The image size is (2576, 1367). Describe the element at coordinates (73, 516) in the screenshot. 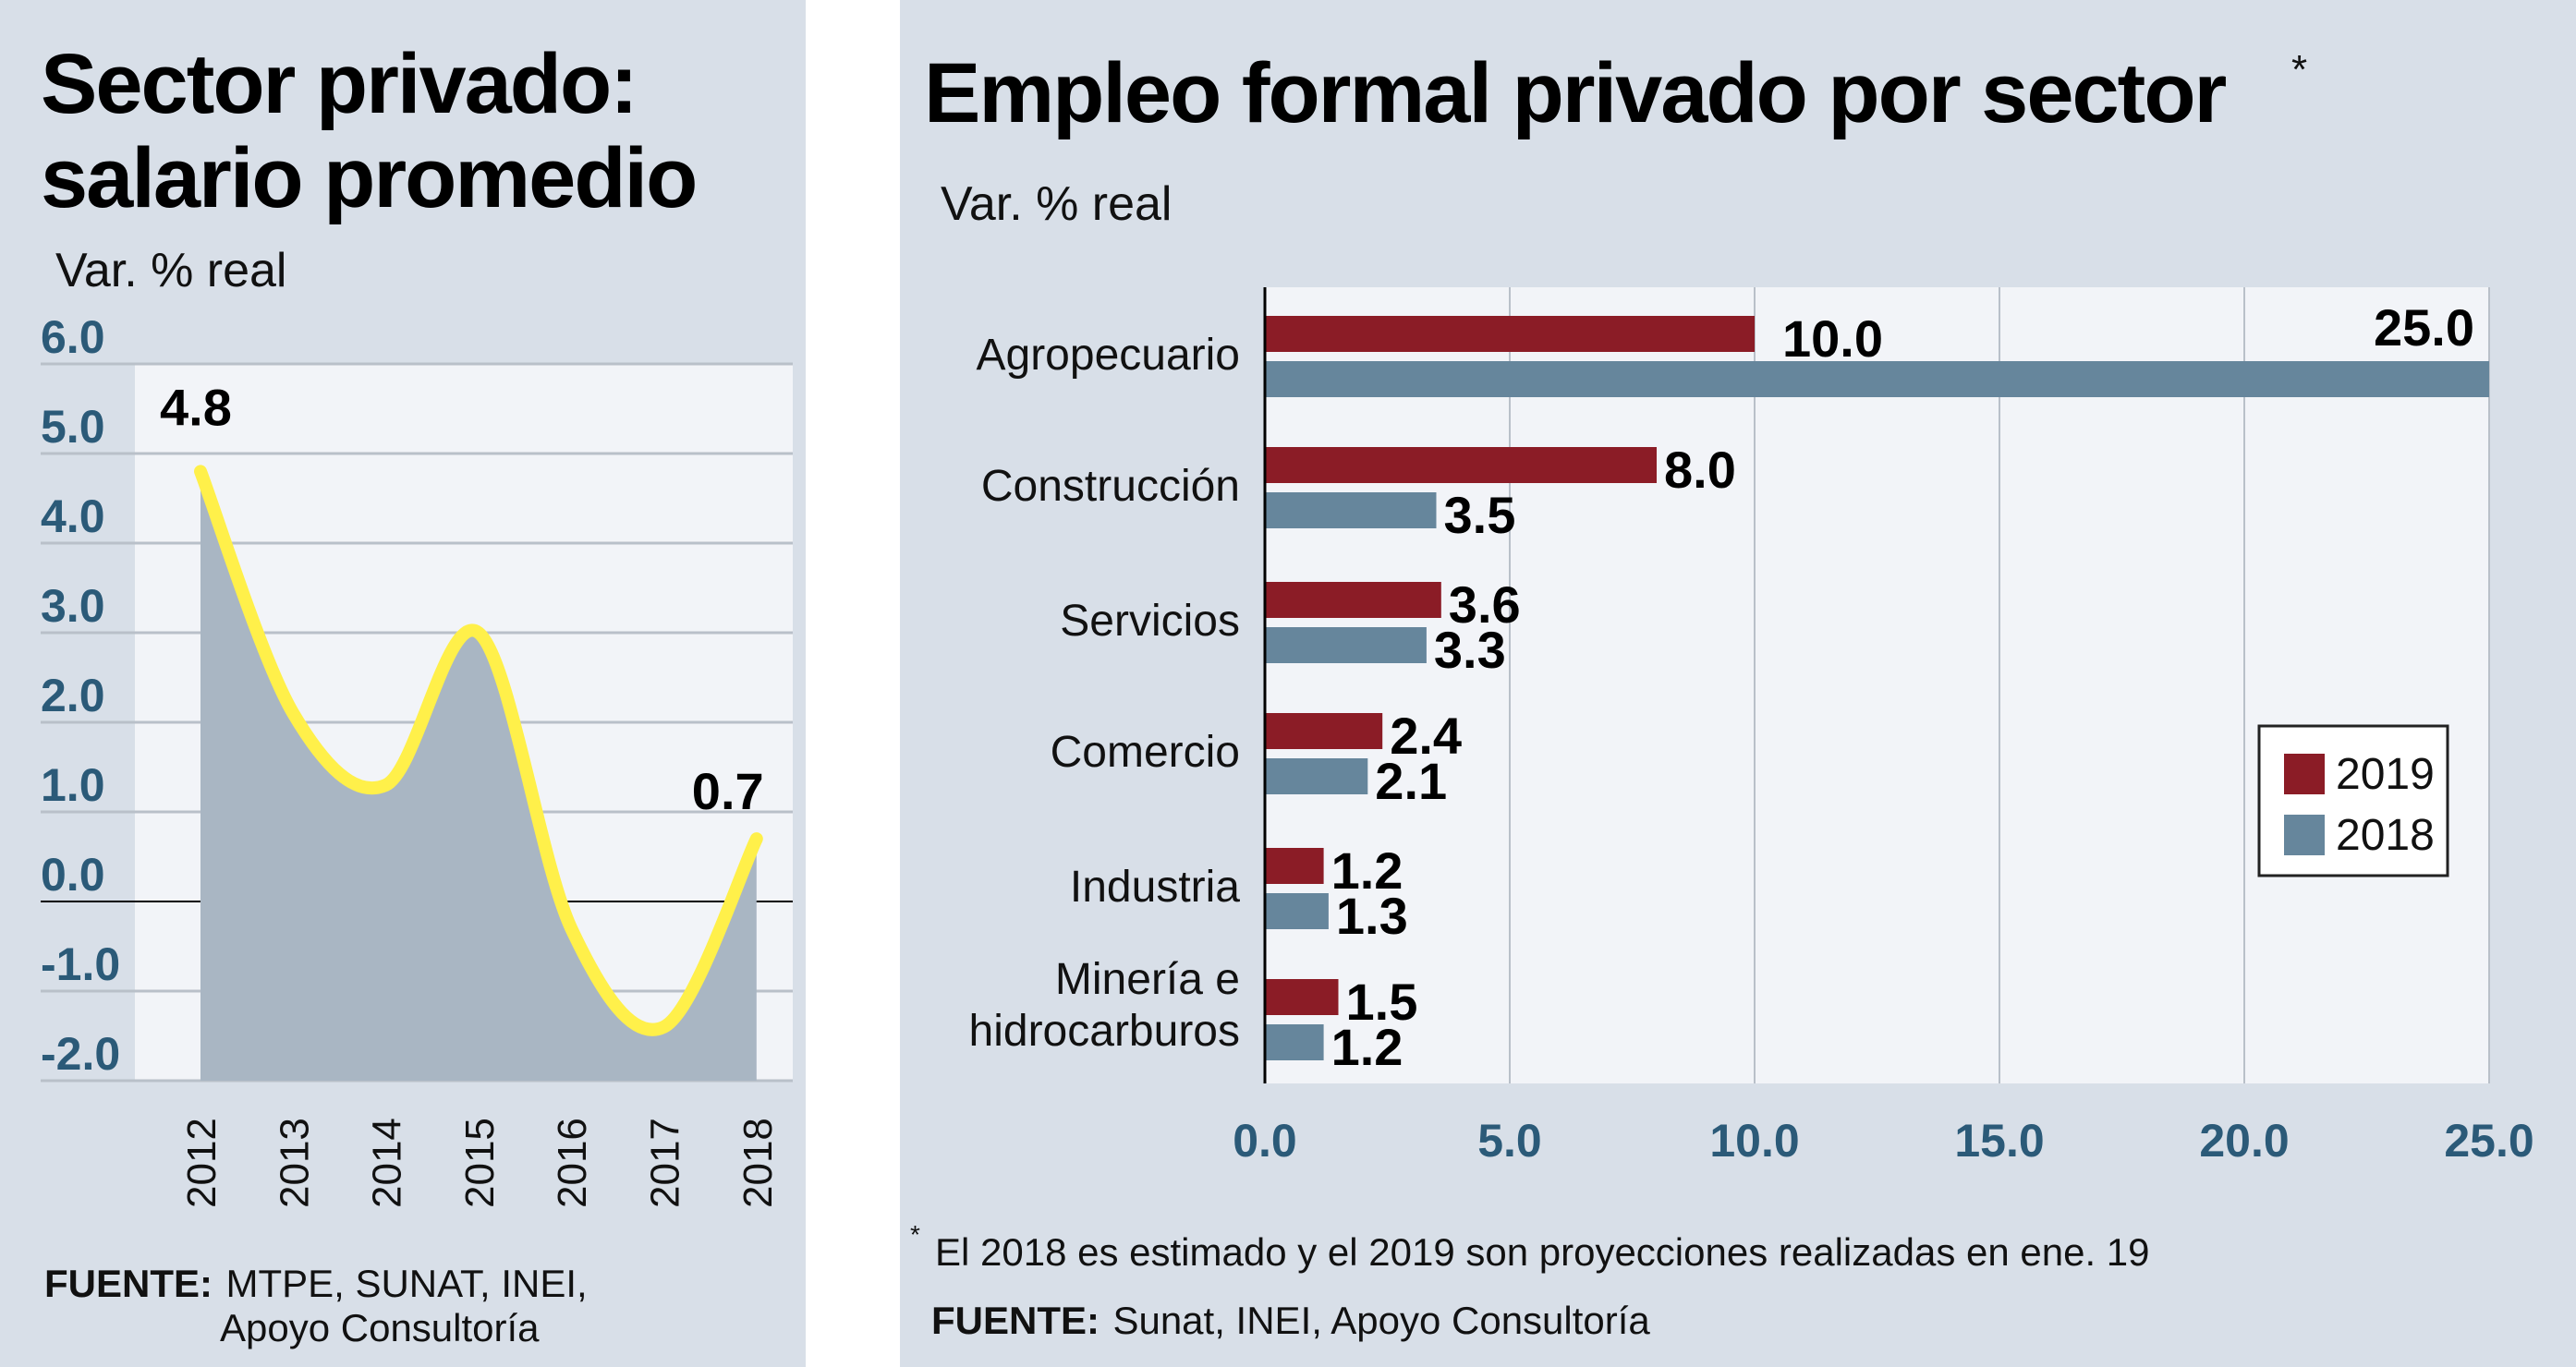

I see `y-tick-label: 4.0` at that location.